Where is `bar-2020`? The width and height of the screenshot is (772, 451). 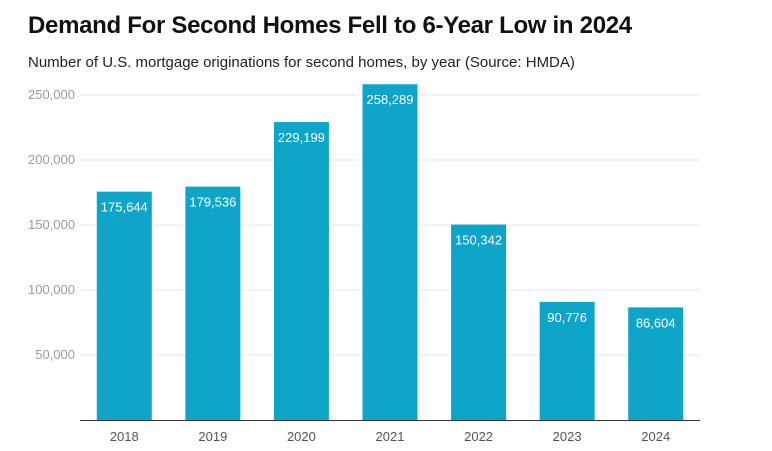 bar-2020 is located at coordinates (301, 271).